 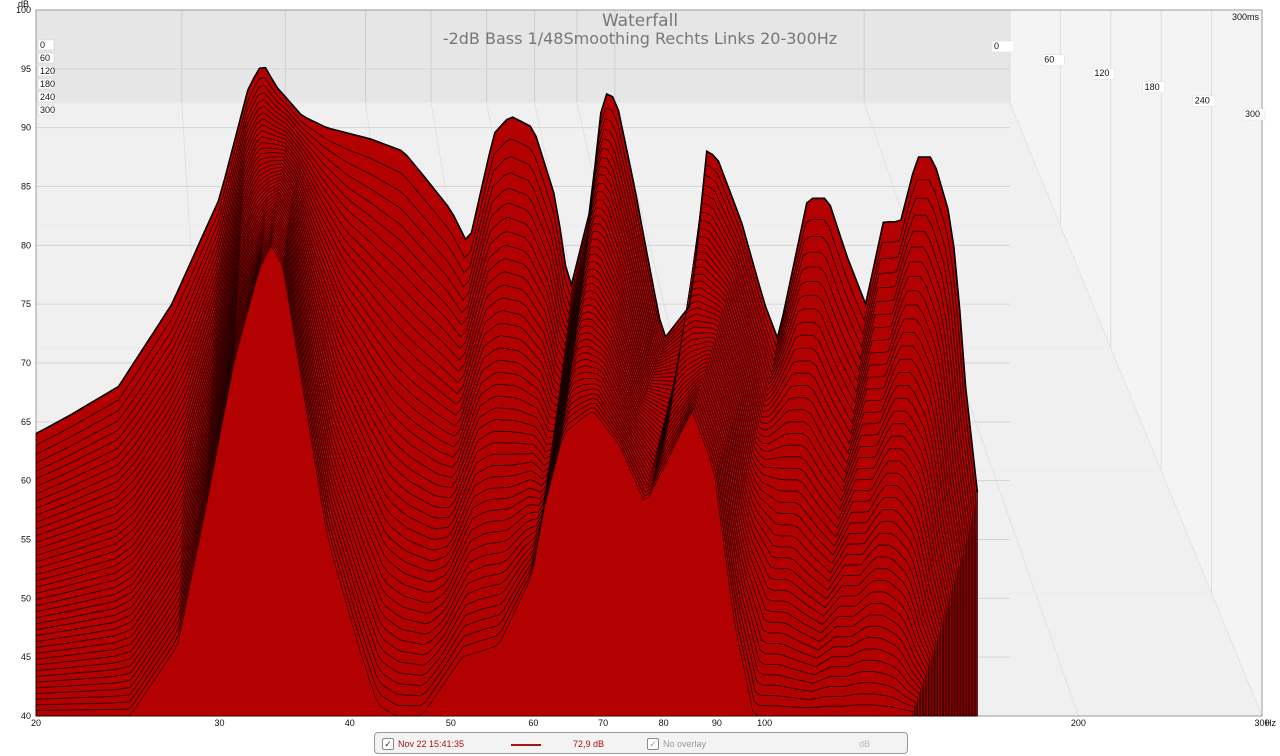 I want to click on y-tick-label: 60, so click(x=26, y=481).